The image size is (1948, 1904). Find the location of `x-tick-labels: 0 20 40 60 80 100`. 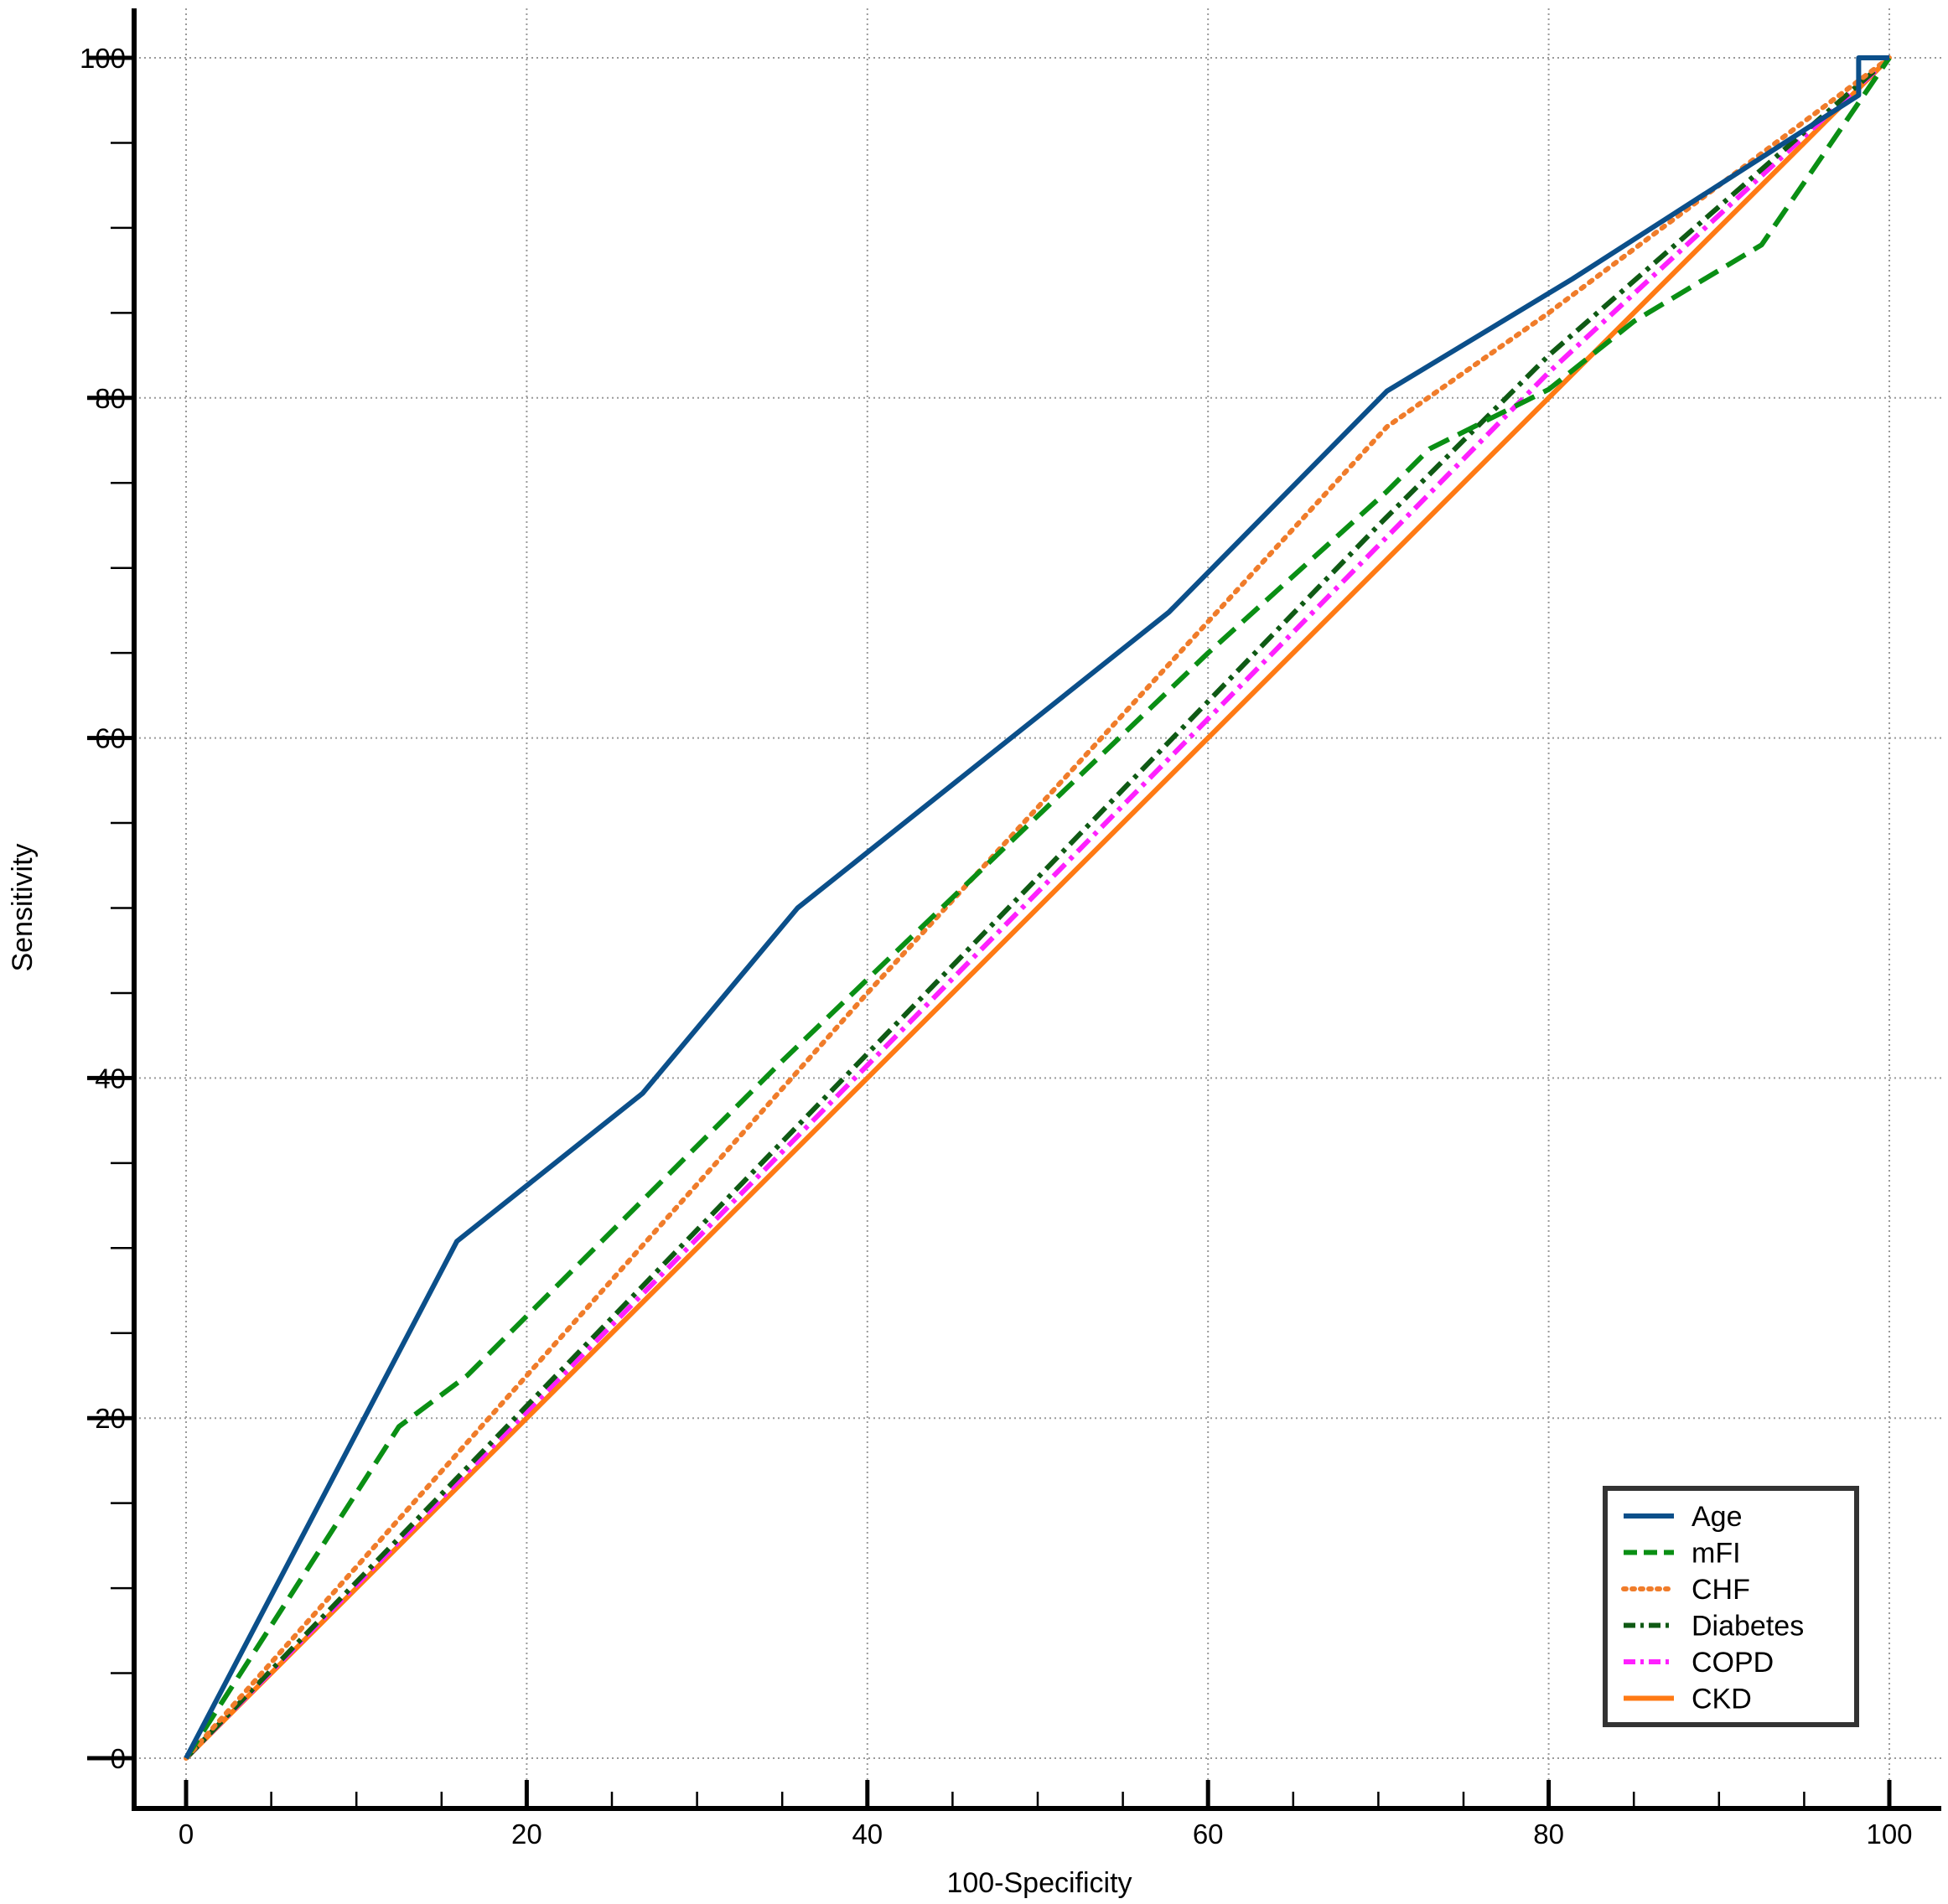

x-tick-labels: 0 20 40 60 80 100 is located at coordinates (1046, 1834).